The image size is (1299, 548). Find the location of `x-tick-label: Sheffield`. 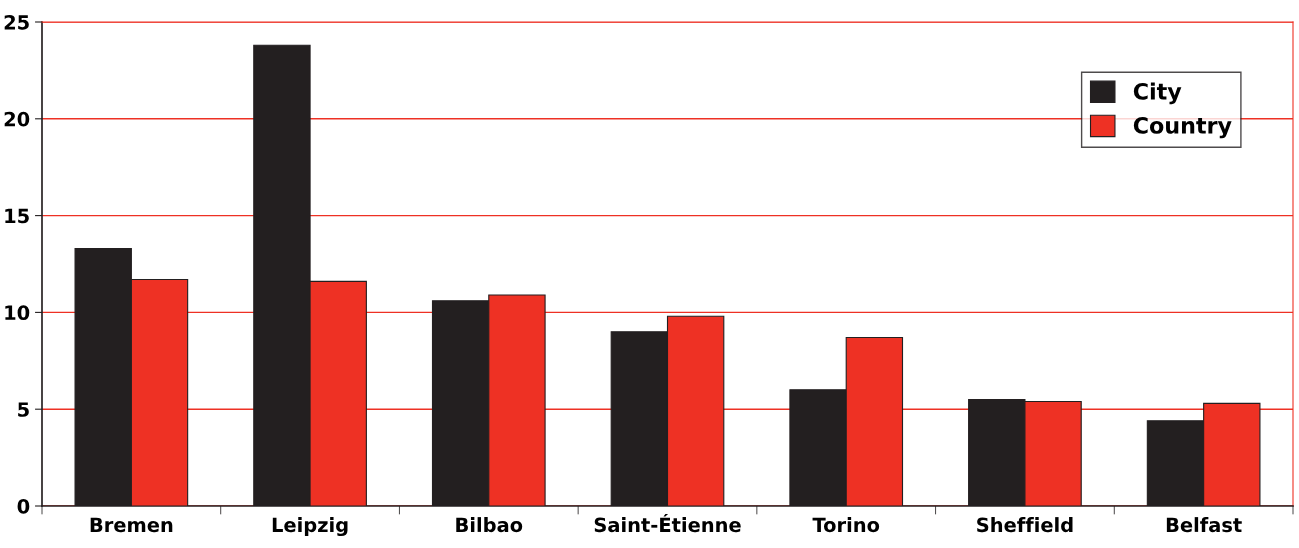

x-tick-label: Sheffield is located at coordinates (1025, 525).